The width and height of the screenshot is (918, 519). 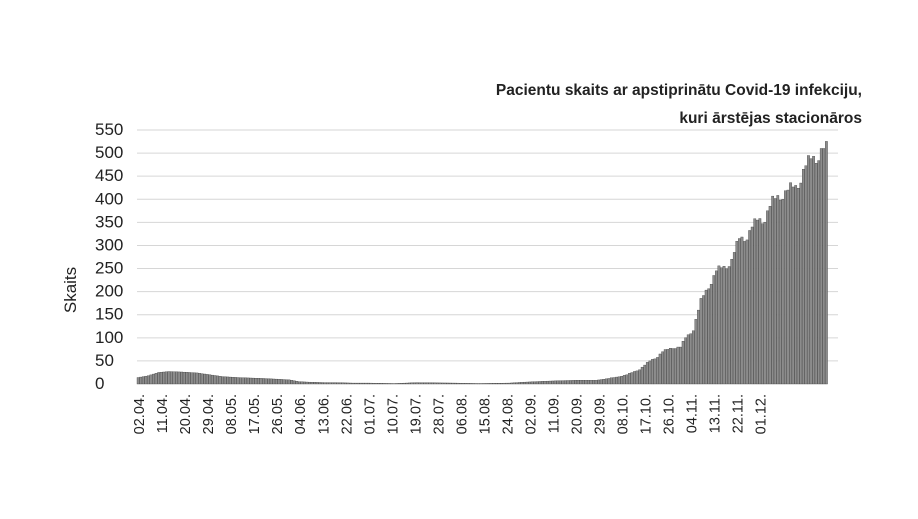 I want to click on x-tick-label: 26.10., so click(x=670, y=414).